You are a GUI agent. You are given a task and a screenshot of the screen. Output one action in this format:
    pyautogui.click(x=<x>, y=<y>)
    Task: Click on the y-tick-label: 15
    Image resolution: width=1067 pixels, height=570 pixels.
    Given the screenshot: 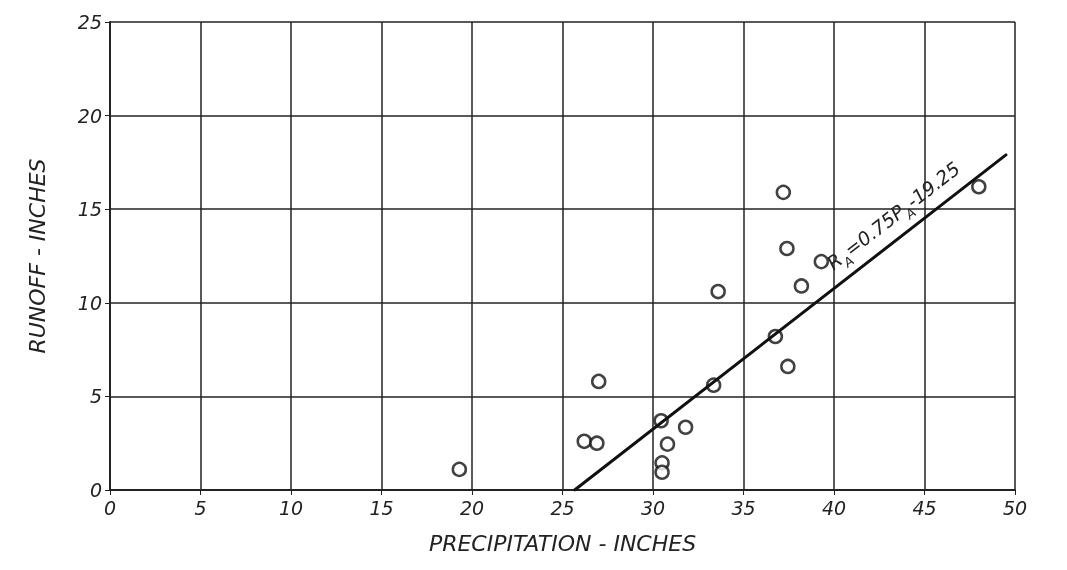 What is the action you would take?
    pyautogui.click(x=89, y=209)
    